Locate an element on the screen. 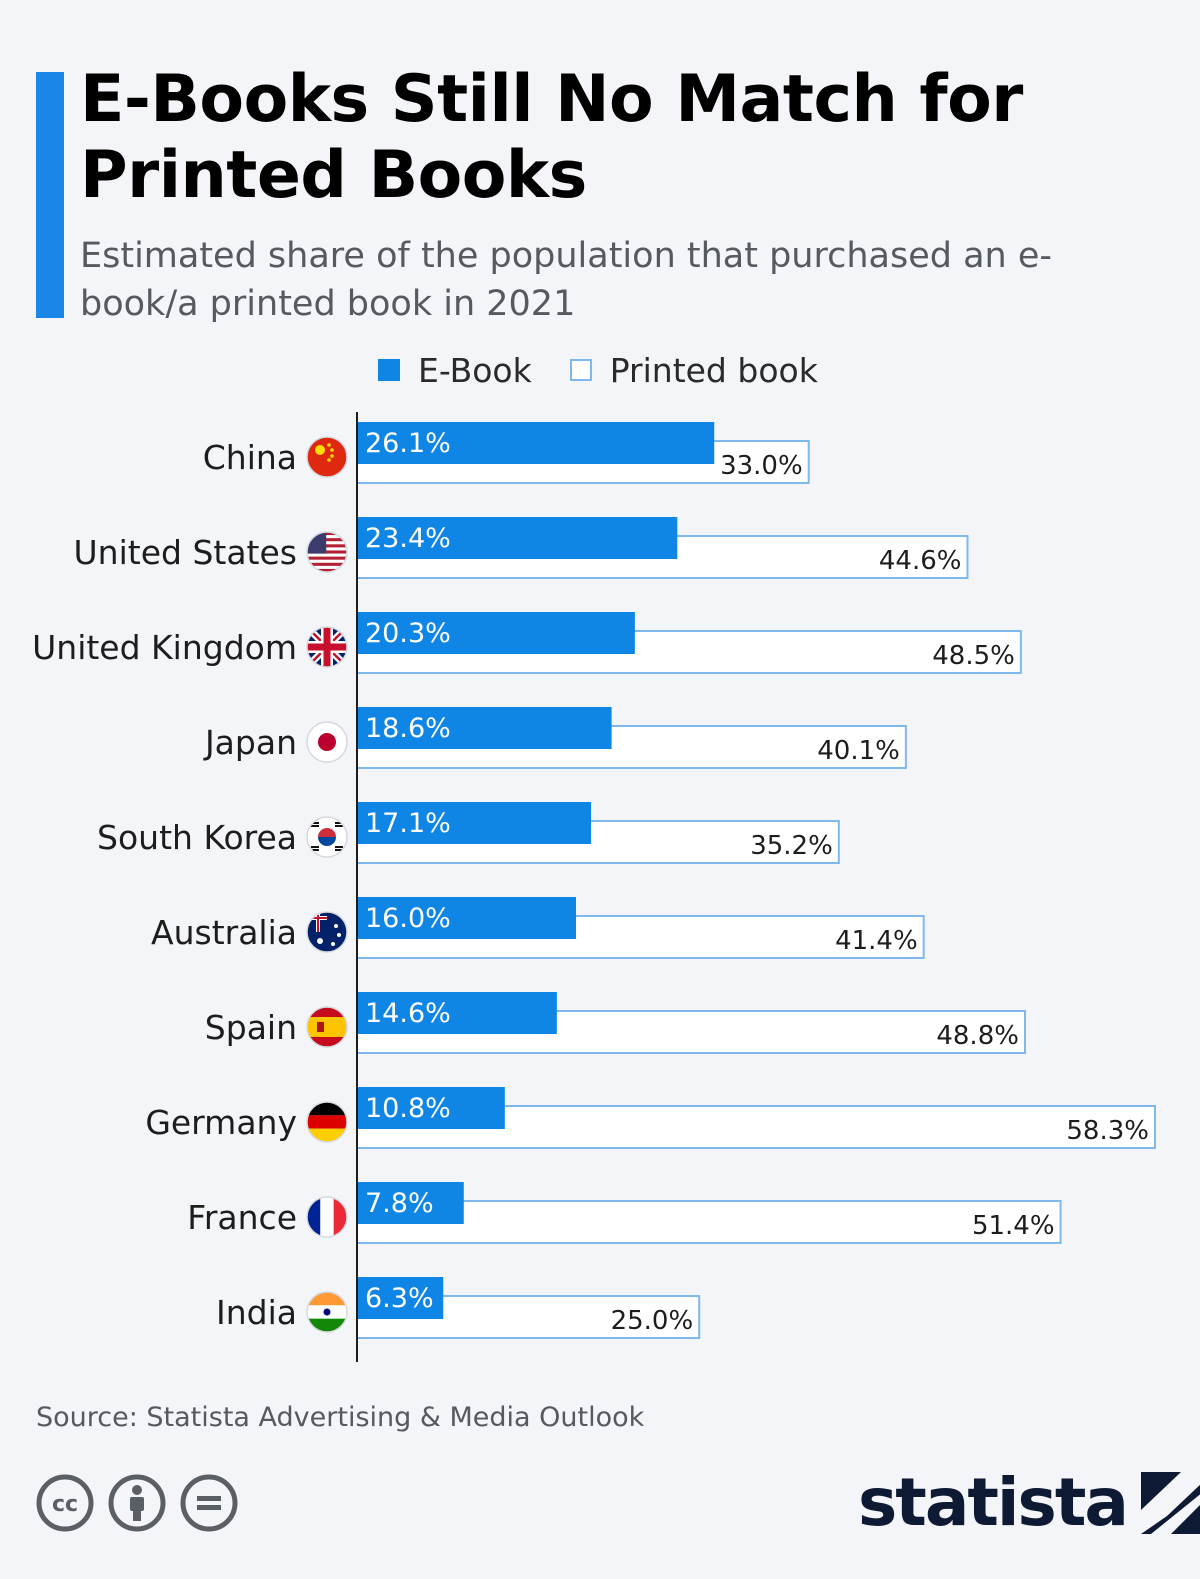  uk-flag-icon is located at coordinates (327, 647).